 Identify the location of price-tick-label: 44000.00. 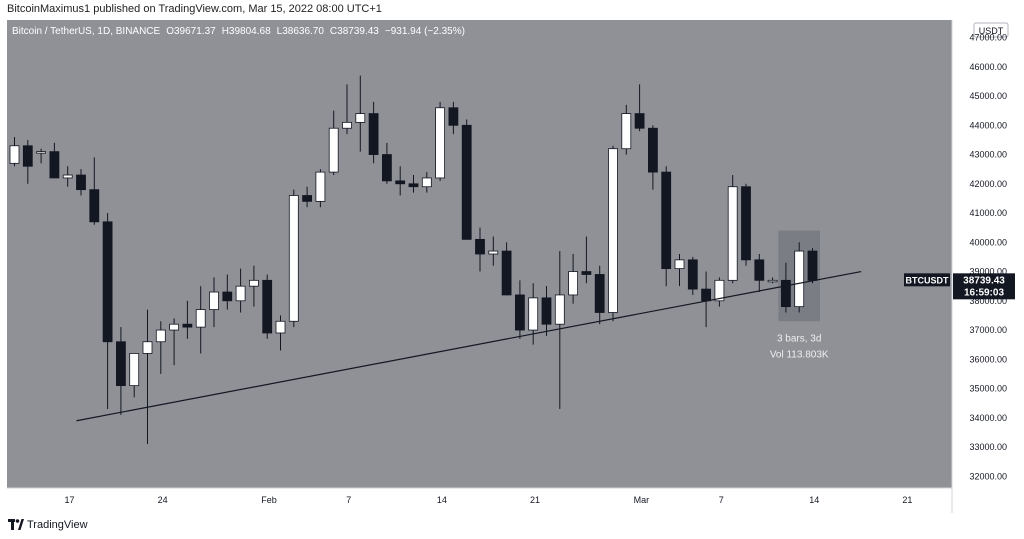
(988, 125).